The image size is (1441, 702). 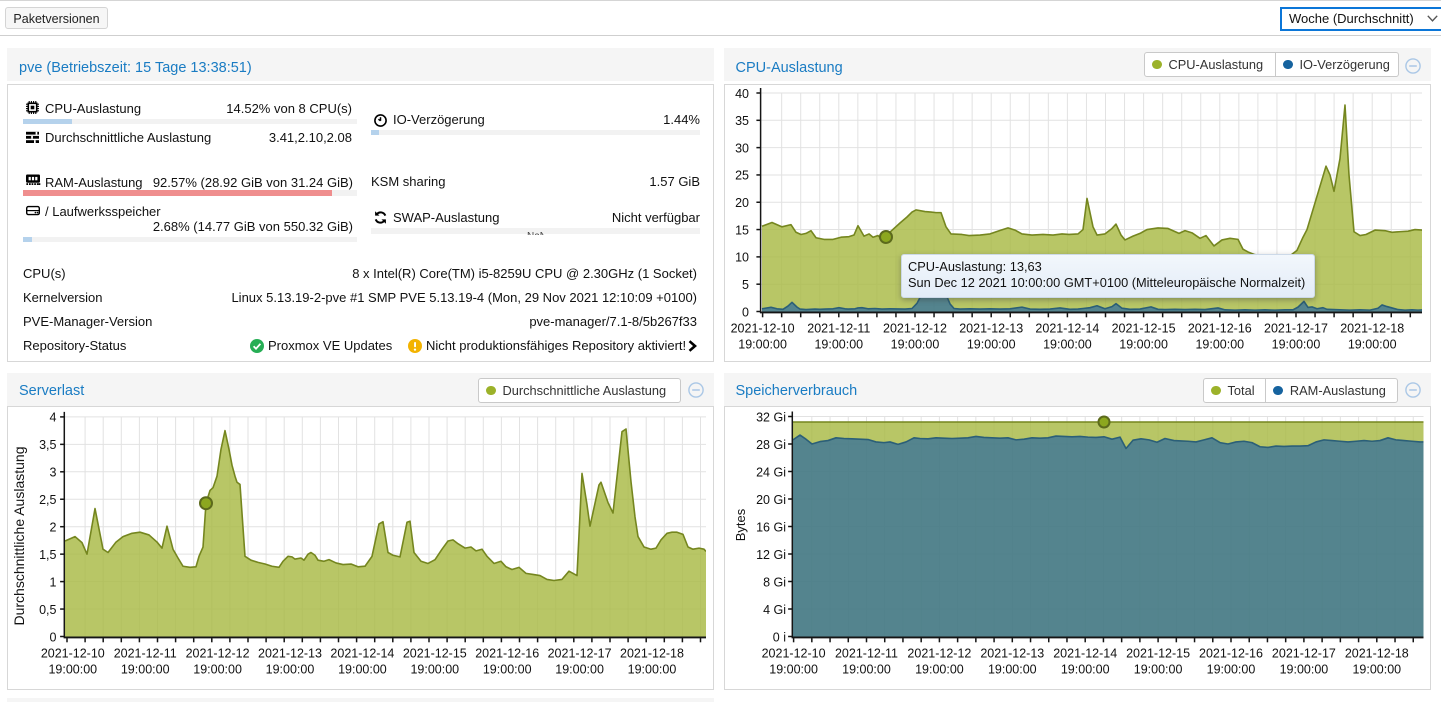 I want to click on svg-text: 15, so click(x=742, y=230).